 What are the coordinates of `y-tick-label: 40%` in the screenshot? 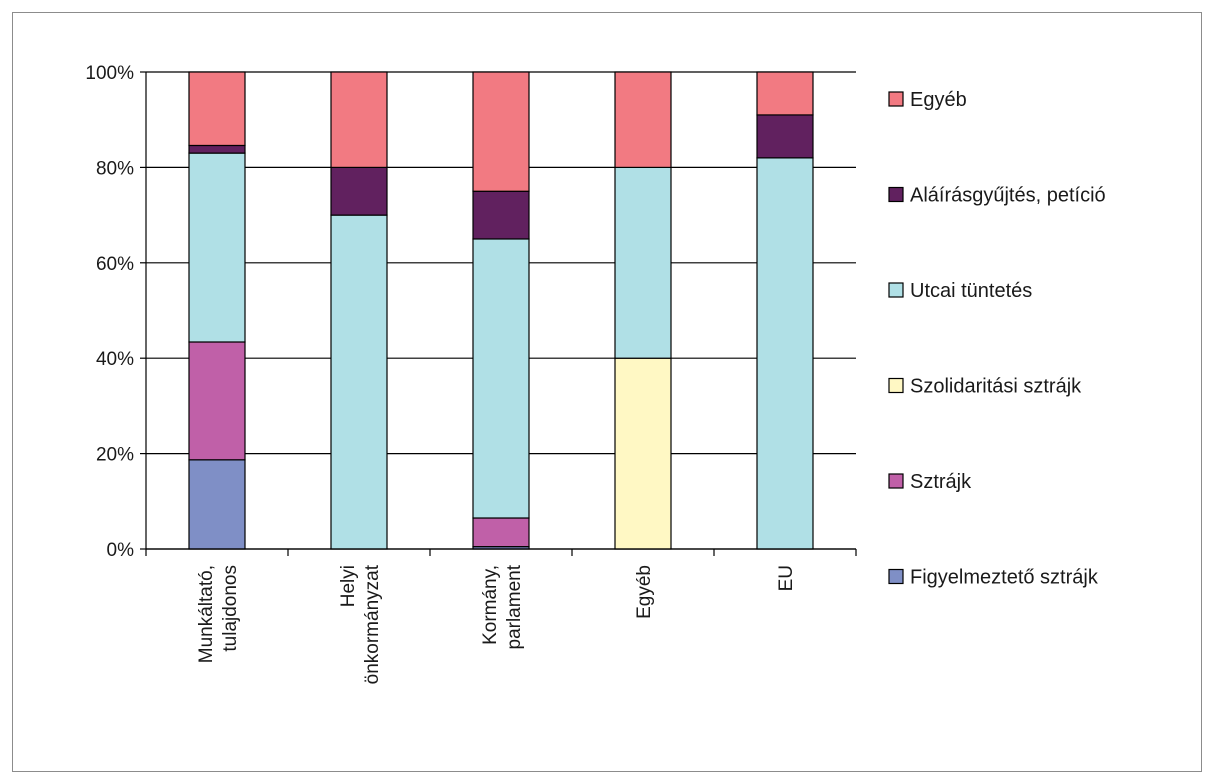 It's located at (115, 359).